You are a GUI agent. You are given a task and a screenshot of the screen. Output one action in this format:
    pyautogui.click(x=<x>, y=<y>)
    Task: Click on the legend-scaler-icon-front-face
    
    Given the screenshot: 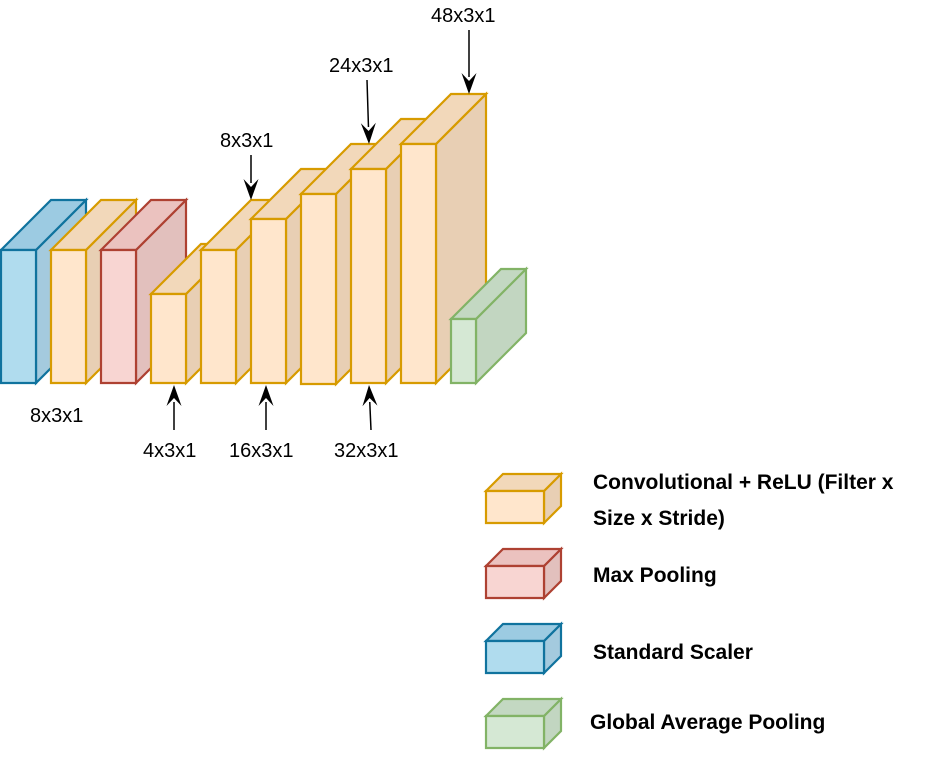 What is the action you would take?
    pyautogui.click(x=515, y=657)
    